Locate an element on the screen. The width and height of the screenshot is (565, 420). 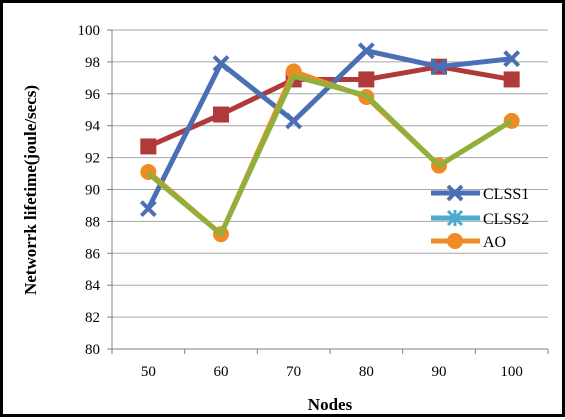
legend-entry-clss2: CLSS2 is located at coordinates (480, 218).